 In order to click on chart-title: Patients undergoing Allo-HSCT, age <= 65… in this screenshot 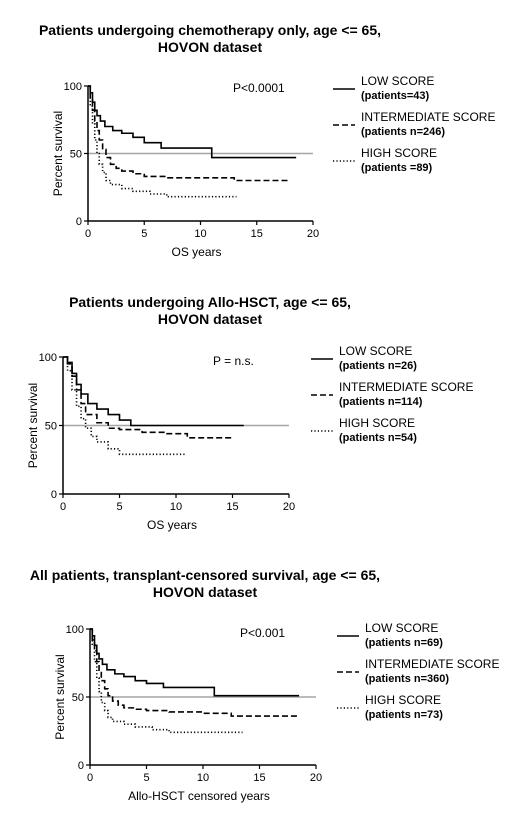, I will do `click(210, 311)`.